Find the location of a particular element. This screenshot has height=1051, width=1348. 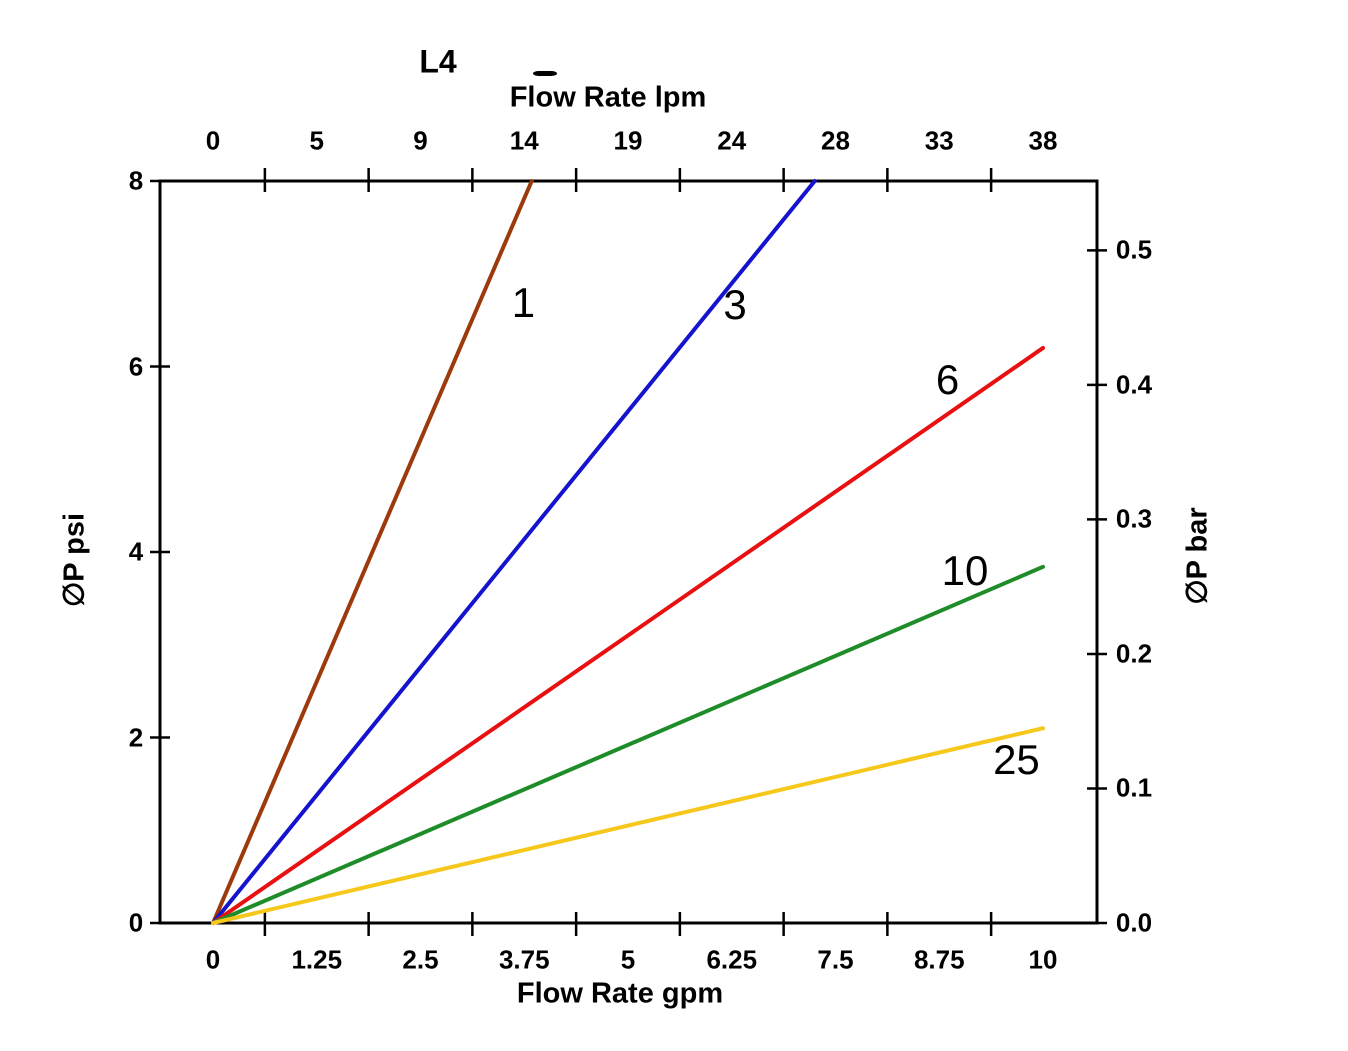

bar-tick-label: 0.3 is located at coordinates (1134, 518).